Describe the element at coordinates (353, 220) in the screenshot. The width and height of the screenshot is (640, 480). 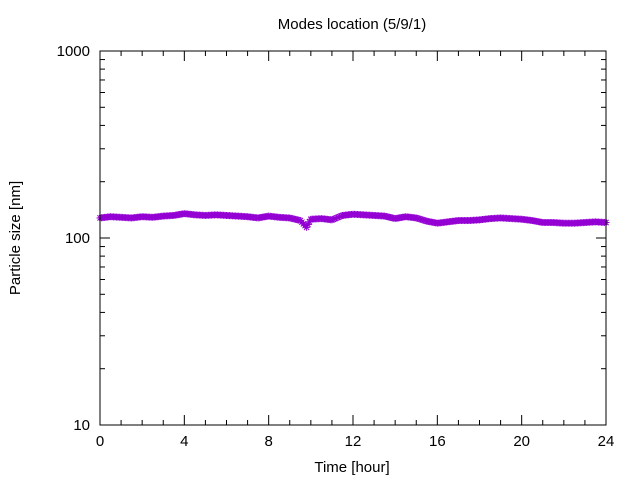
I see `data-series` at that location.